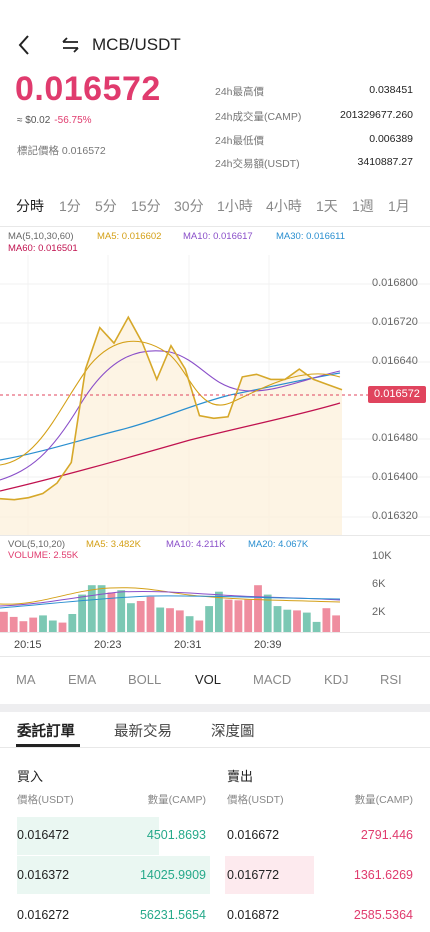 This screenshot has height=932, width=430. What do you see at coordinates (43, 555) in the screenshot?
I see `volume-legend: VOLUME: 2.55K` at bounding box center [43, 555].